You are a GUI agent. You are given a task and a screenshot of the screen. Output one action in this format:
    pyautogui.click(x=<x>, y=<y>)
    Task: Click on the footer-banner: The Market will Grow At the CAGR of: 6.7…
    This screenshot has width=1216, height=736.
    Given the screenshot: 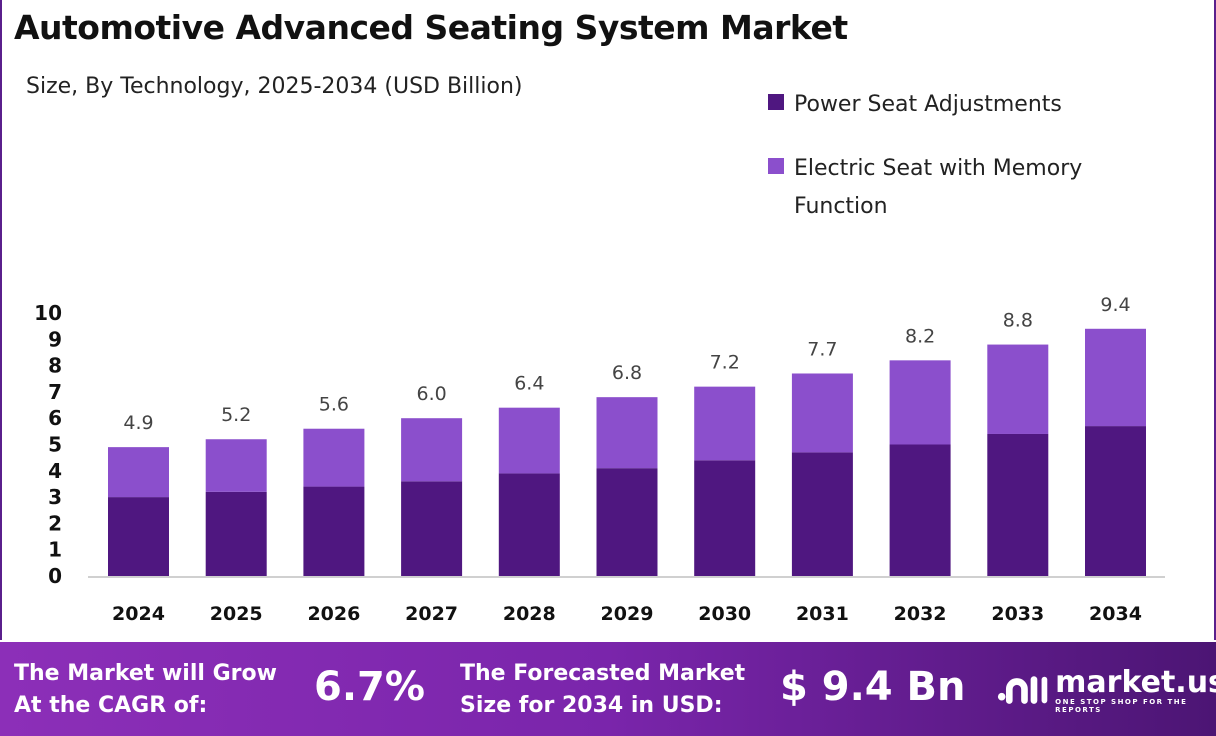 What is the action you would take?
    pyautogui.click(x=608, y=689)
    